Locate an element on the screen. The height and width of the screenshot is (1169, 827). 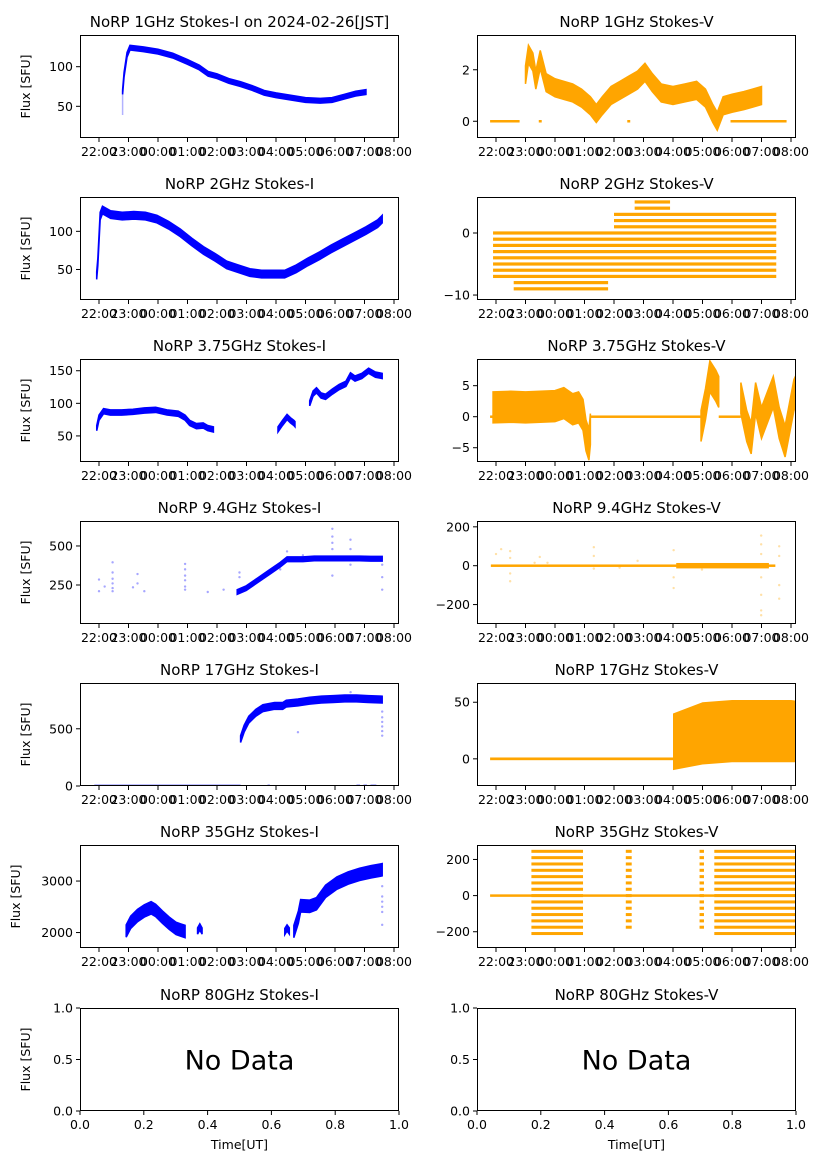
y-tick-label: 0 is located at coordinates (466, 416).